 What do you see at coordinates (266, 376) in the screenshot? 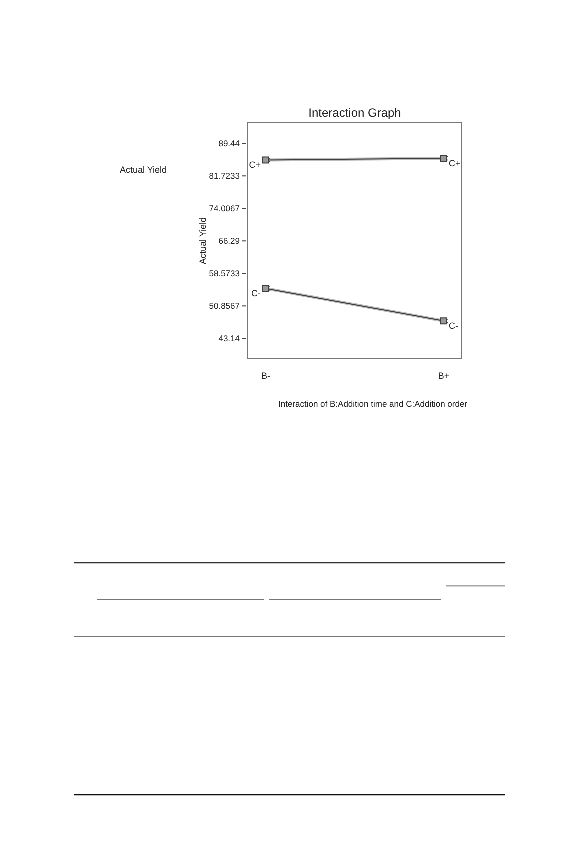
I see `x-tick-label: B-` at bounding box center [266, 376].